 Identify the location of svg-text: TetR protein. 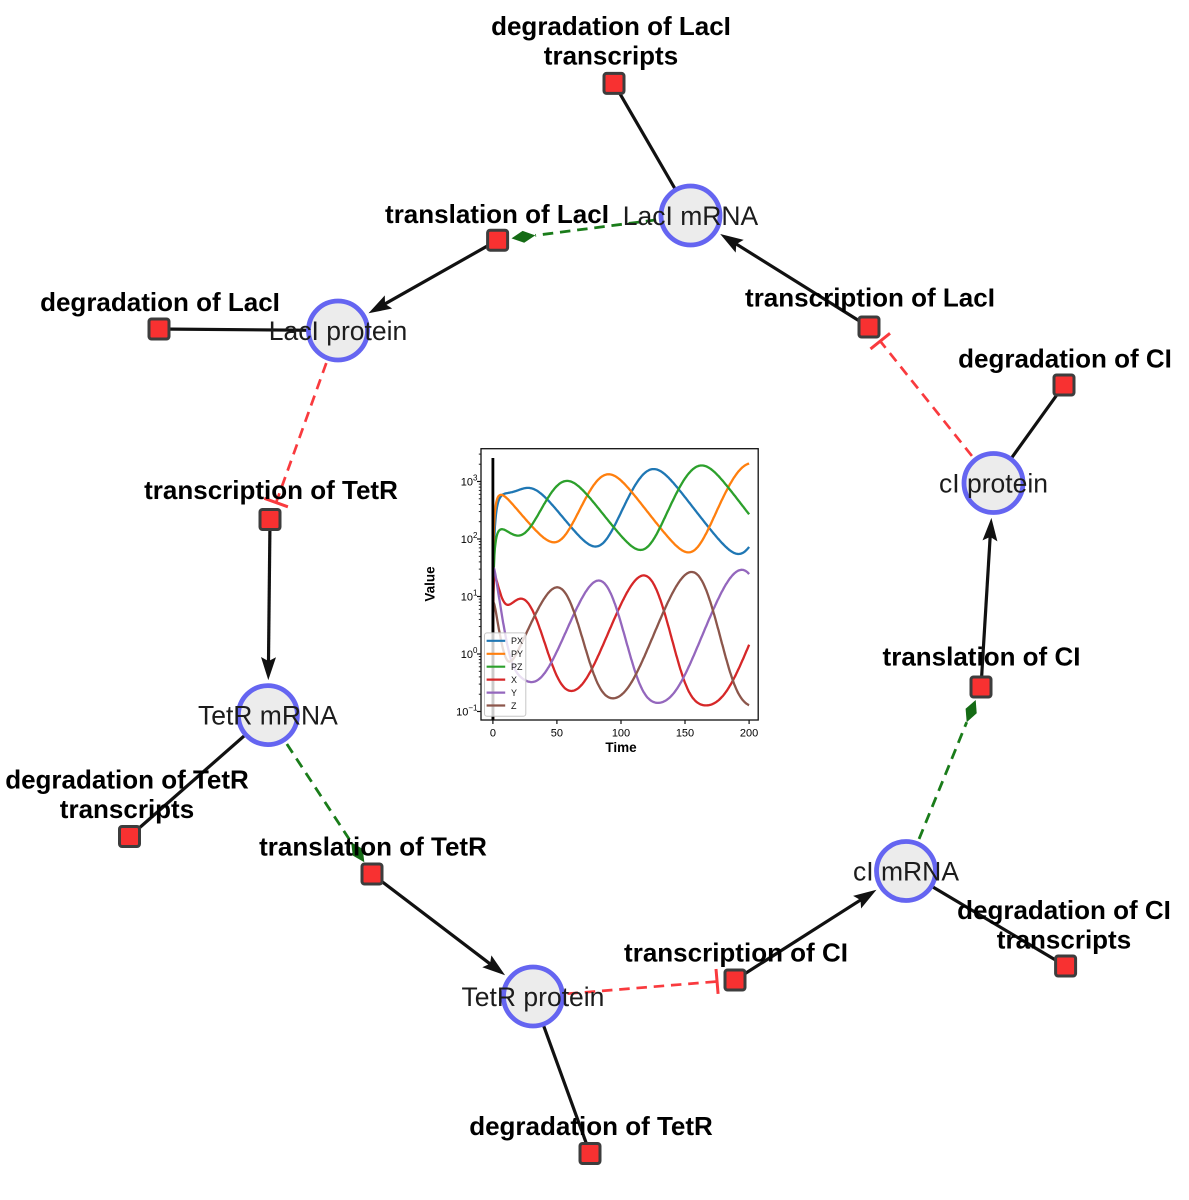
(533, 997).